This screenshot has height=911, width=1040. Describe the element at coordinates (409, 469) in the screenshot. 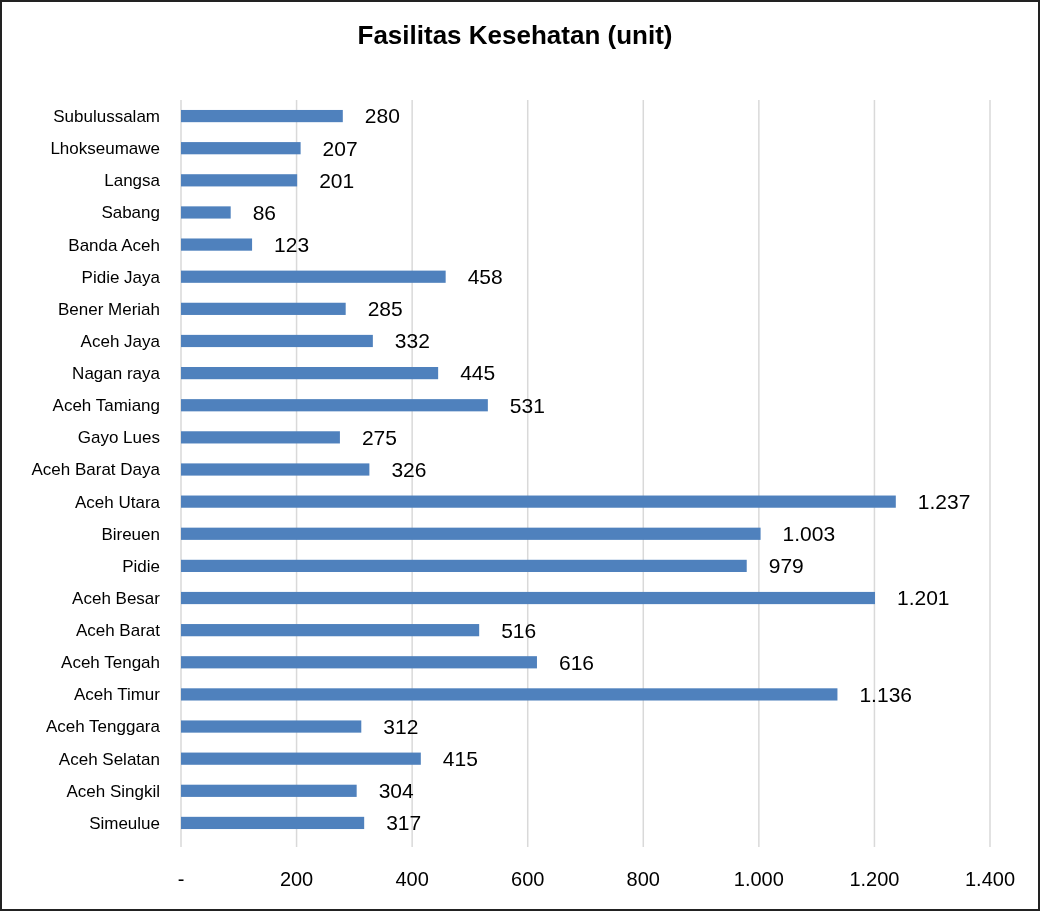

I see `data-label: 326` at that location.